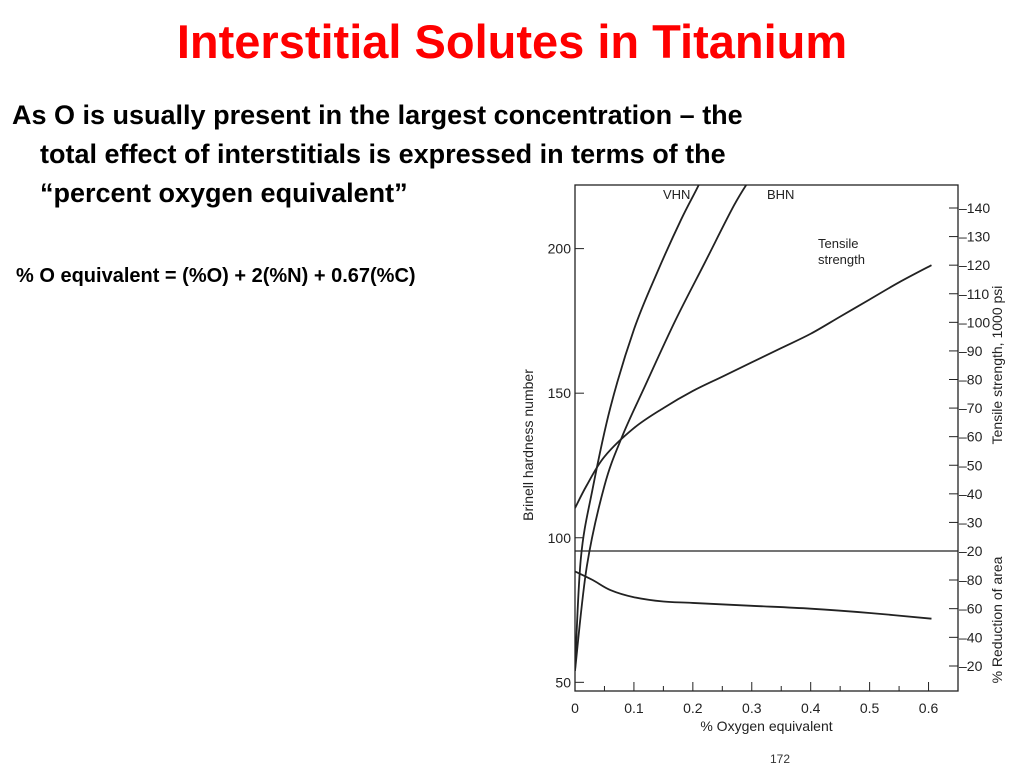 The width and height of the screenshot is (1024, 768). Describe the element at coordinates (974, 322) in the screenshot. I see `tensile-tick-label: –100` at that location.